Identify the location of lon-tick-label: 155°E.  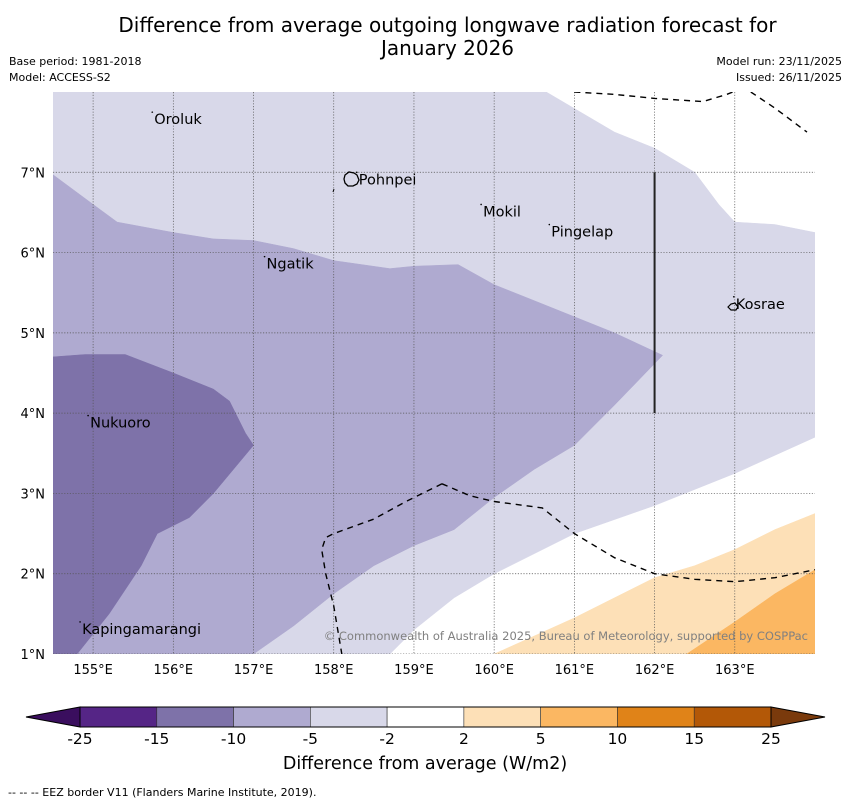
(93, 670).